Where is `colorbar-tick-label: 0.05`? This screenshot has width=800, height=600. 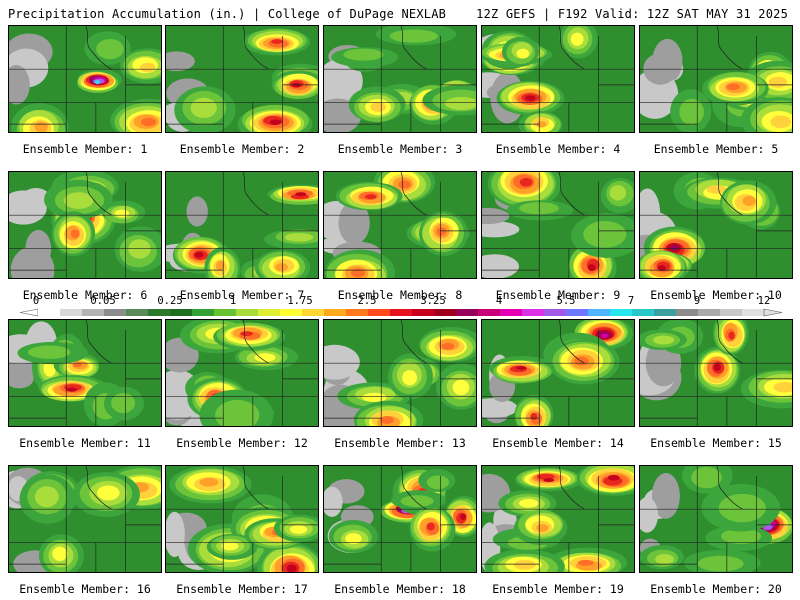
colorbar-tick-label: 0.05 is located at coordinates (103, 301).